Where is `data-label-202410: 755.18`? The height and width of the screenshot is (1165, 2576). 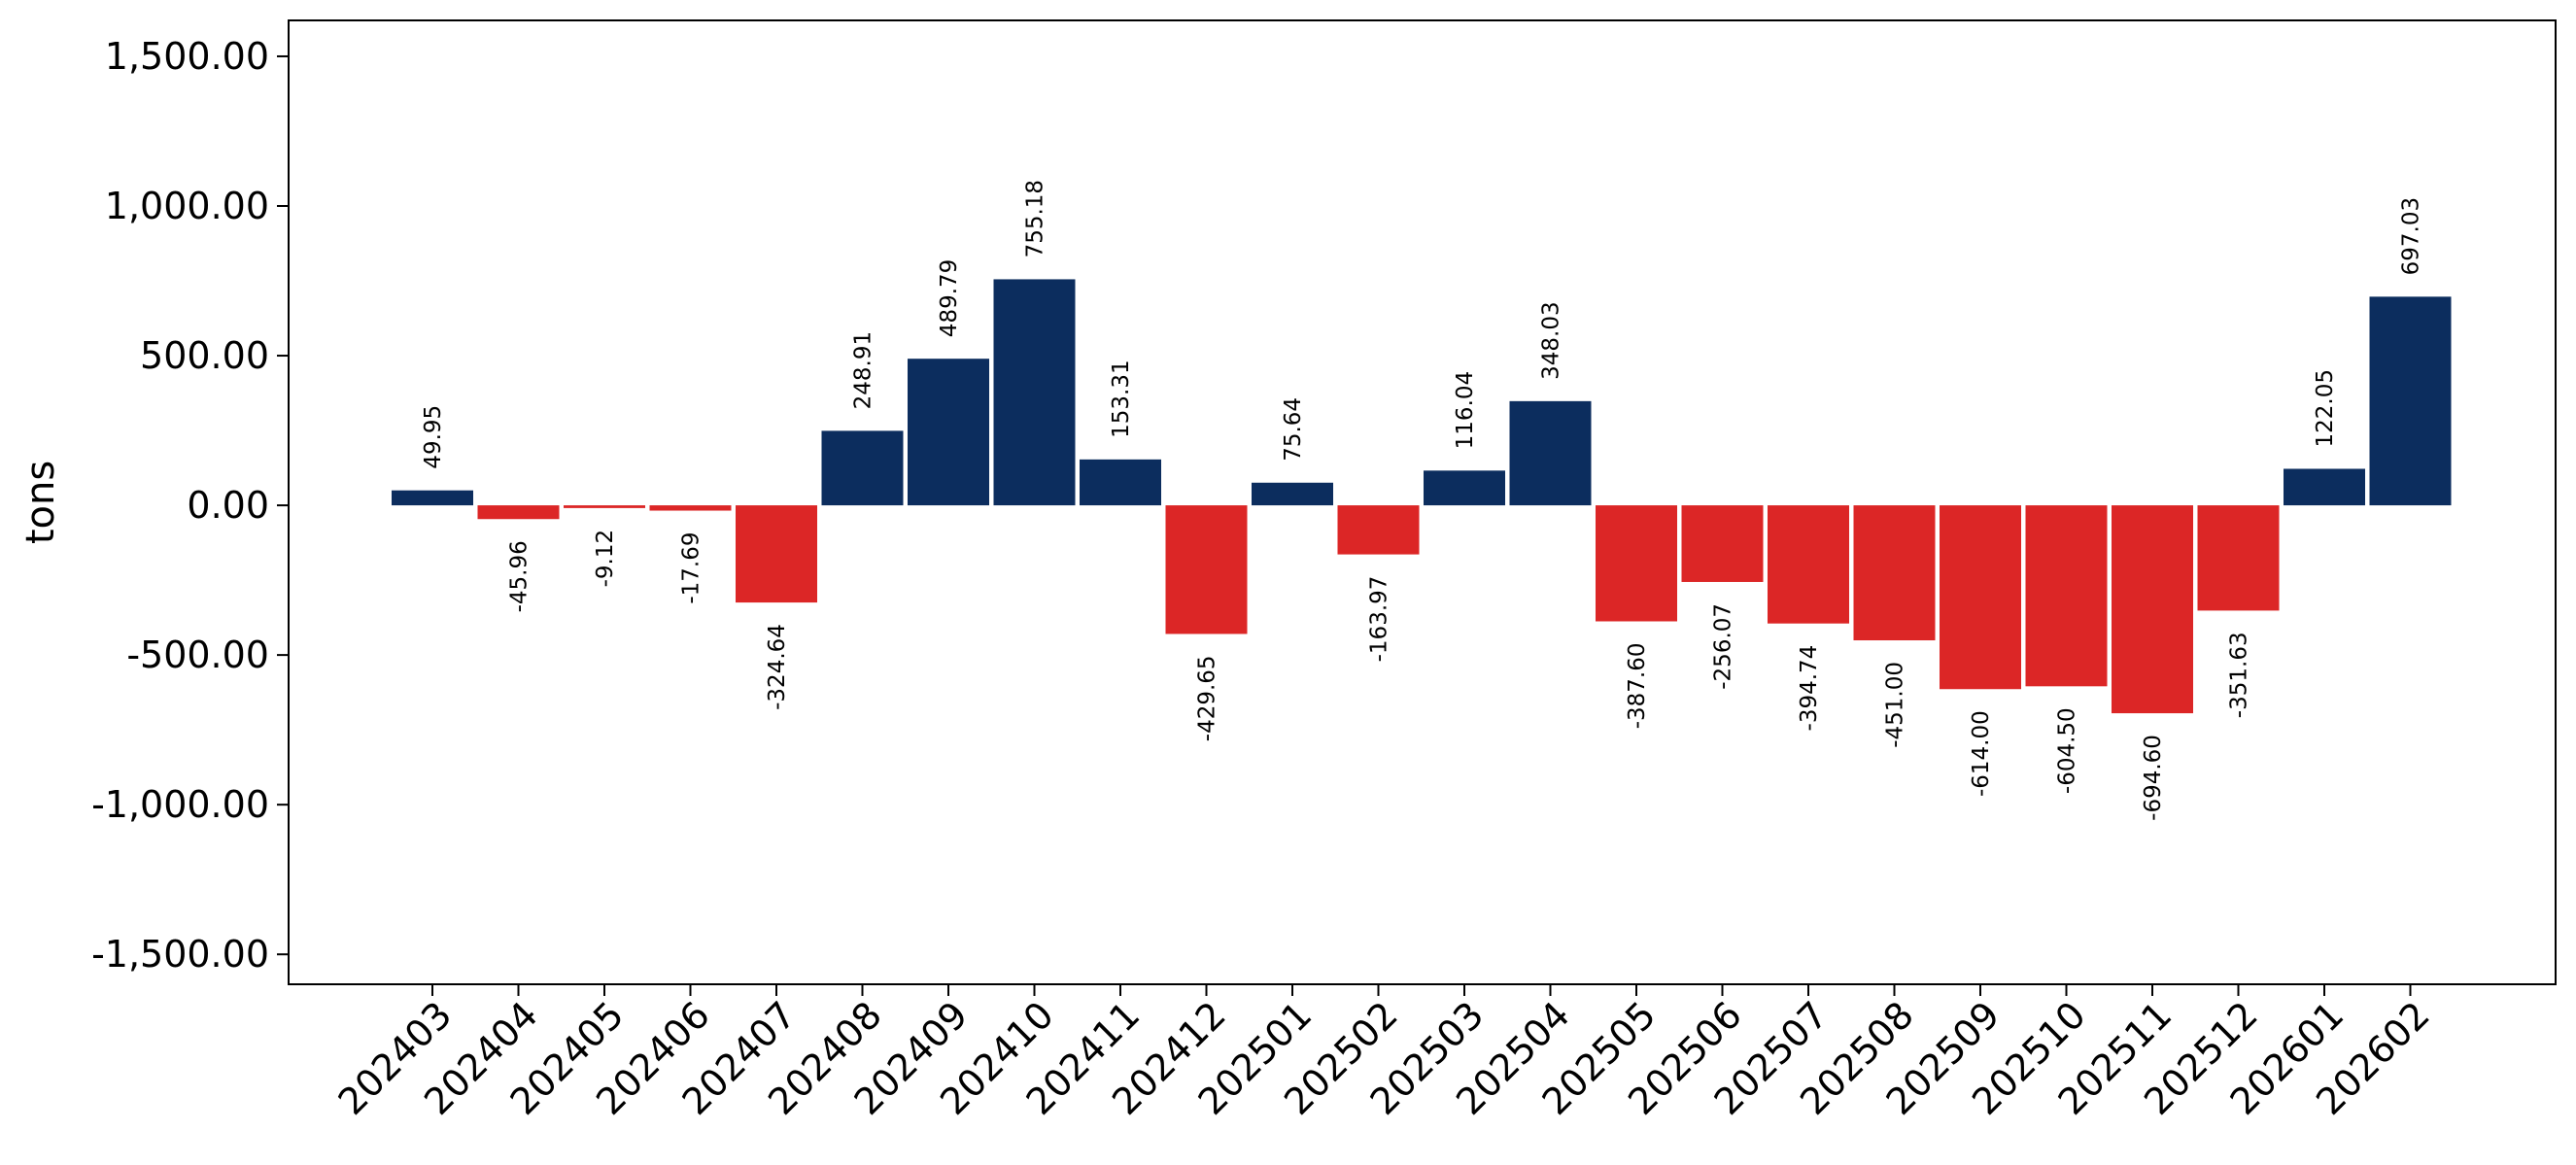
data-label-202410: 755.18 is located at coordinates (1035, 219).